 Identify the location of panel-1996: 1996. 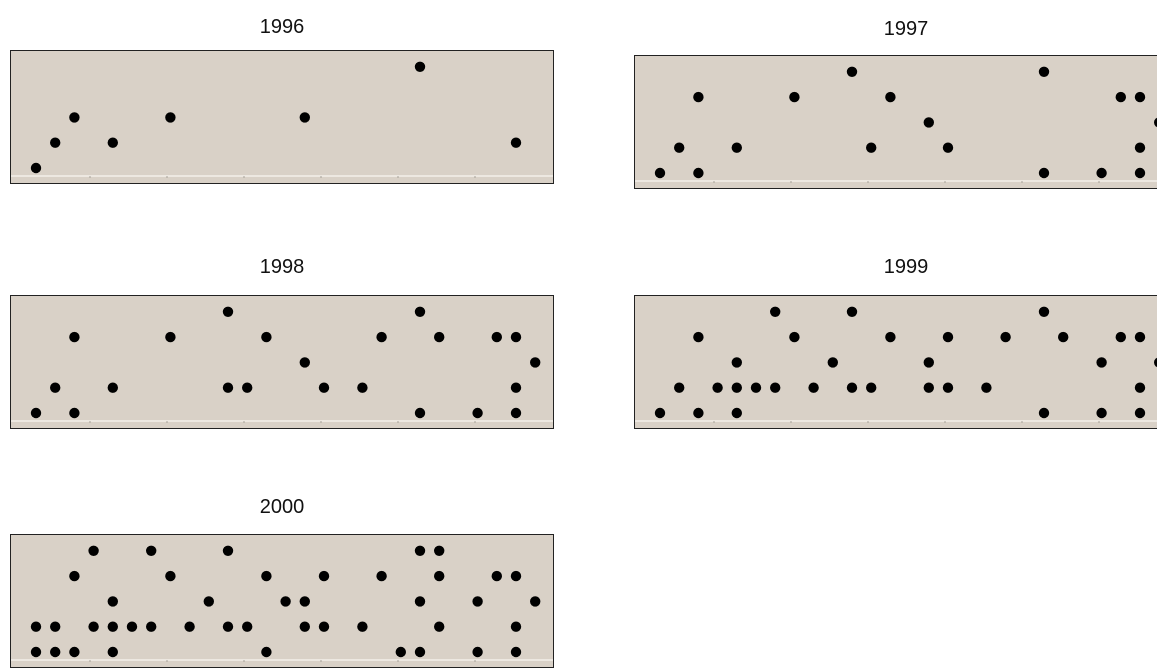
(282, 100).